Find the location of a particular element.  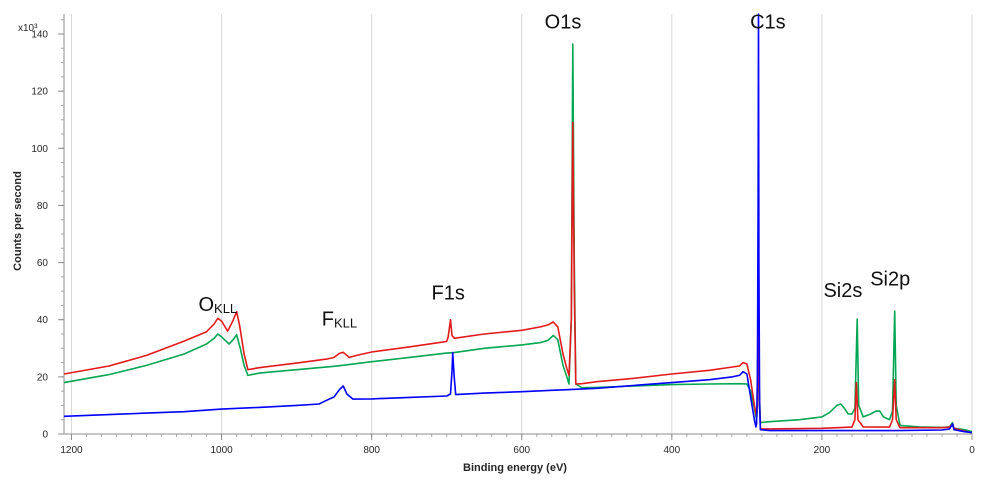

x-axis-title: Binding energy (eV) is located at coordinates (515, 468).